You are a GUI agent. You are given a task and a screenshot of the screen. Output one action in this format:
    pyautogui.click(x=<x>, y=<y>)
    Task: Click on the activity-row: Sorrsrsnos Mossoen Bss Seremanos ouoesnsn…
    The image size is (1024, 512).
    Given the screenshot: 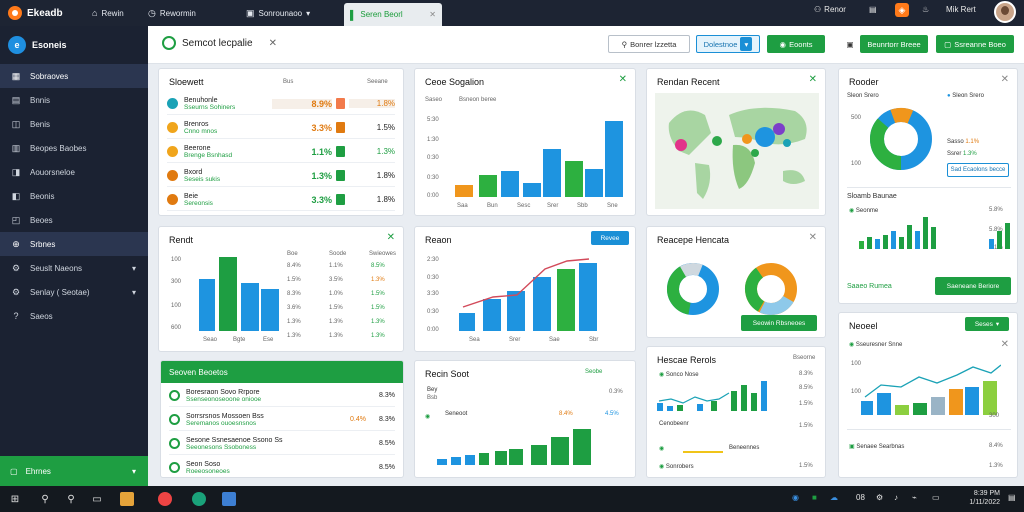 What is the action you would take?
    pyautogui.click(x=282, y=420)
    